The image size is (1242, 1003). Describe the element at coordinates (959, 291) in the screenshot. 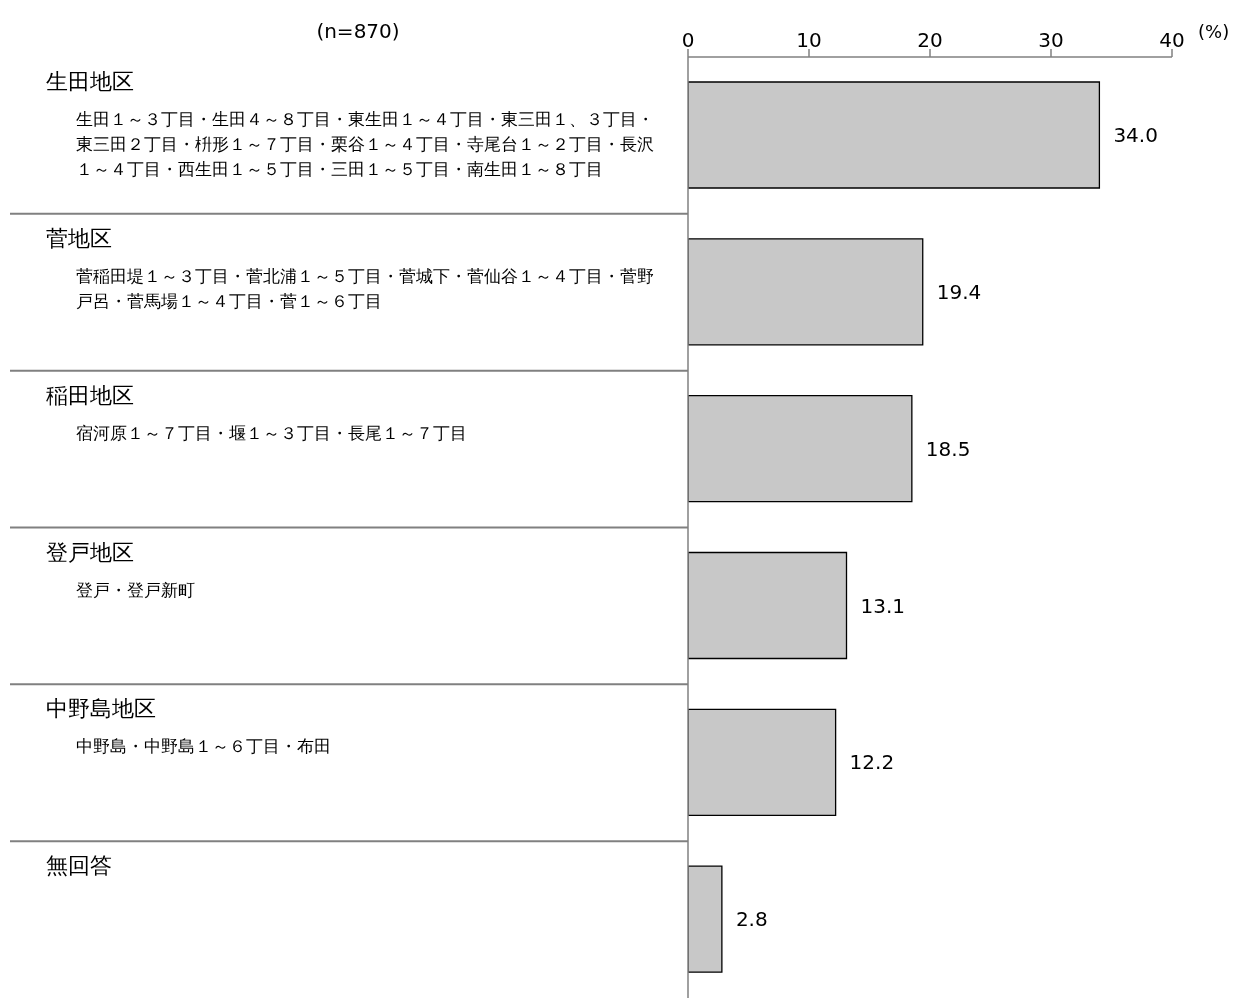

I see `data-label: 19.4` at that location.